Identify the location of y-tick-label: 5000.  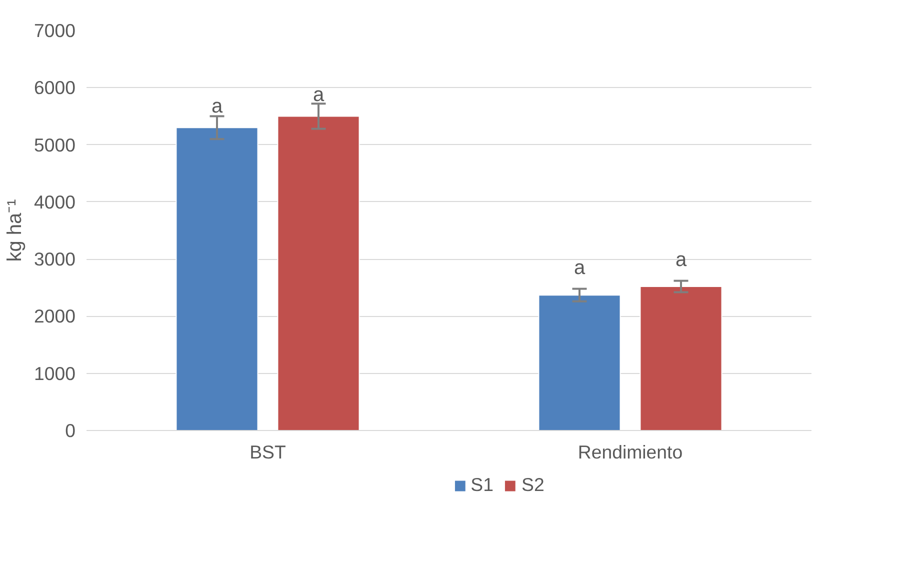
(55, 145).